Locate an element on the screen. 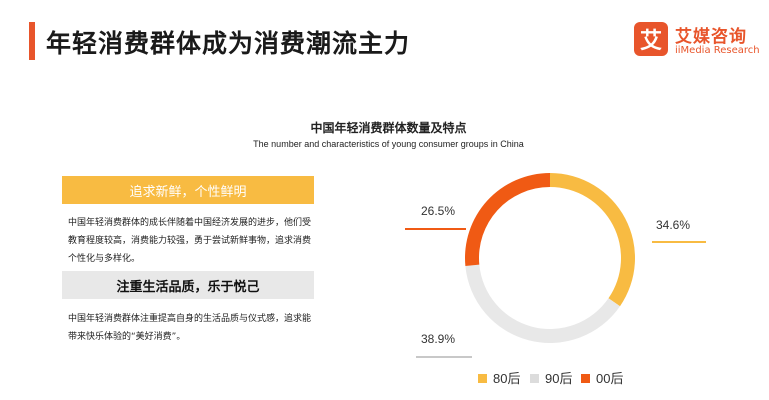 Image resolution: width=769 pixels, height=400 pixels. iimedia-logo: 艾 艾媒咨询 iiMedia Research is located at coordinates (697, 42).